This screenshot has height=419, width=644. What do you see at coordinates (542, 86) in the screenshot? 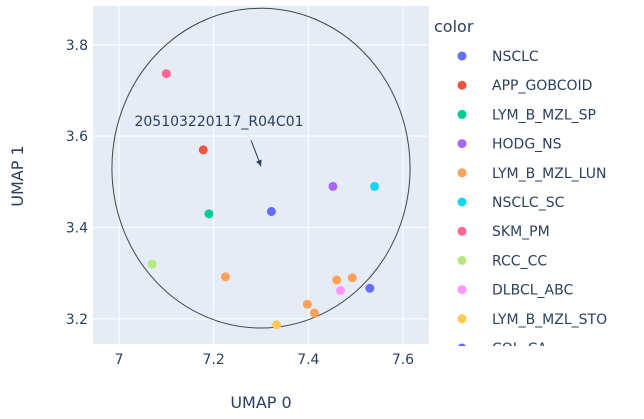
I see `legend-label: APP_GOBCOID` at bounding box center [542, 86].